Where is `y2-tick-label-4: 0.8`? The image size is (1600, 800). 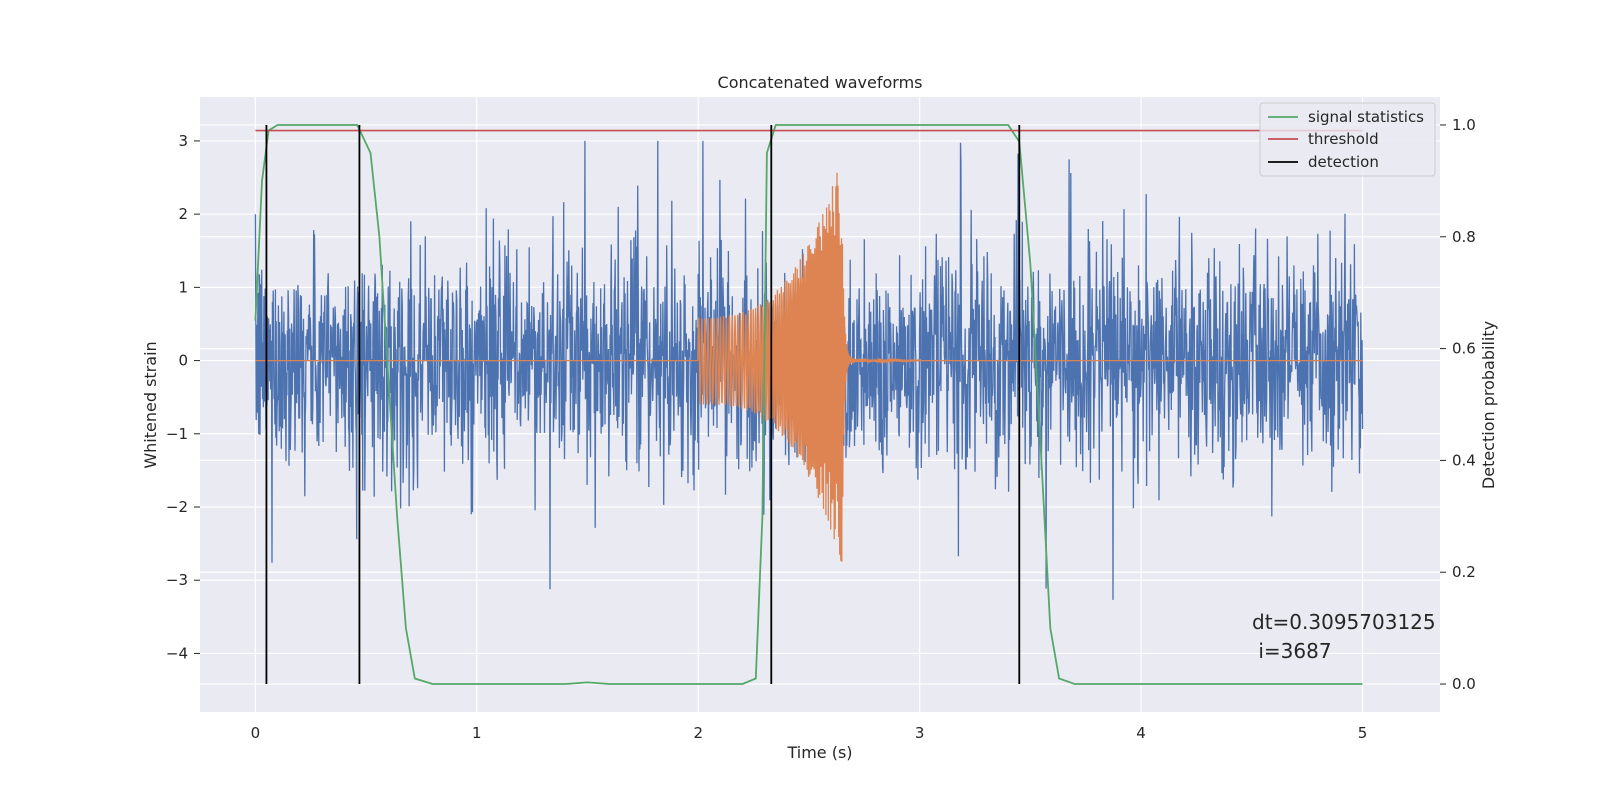
y2-tick-label-4: 0.8 is located at coordinates (1464, 237).